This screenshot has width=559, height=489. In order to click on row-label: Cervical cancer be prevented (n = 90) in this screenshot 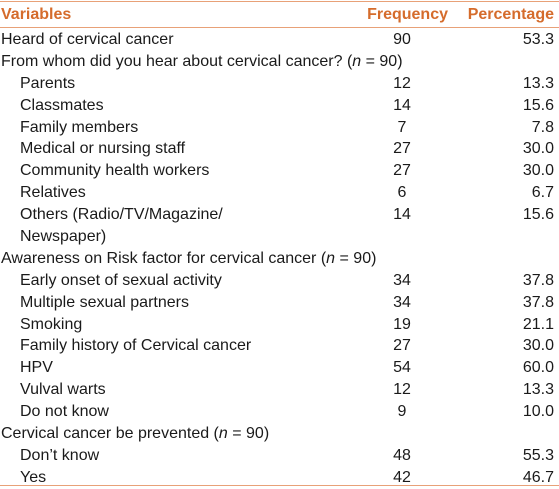, I will do `click(135, 434)`.